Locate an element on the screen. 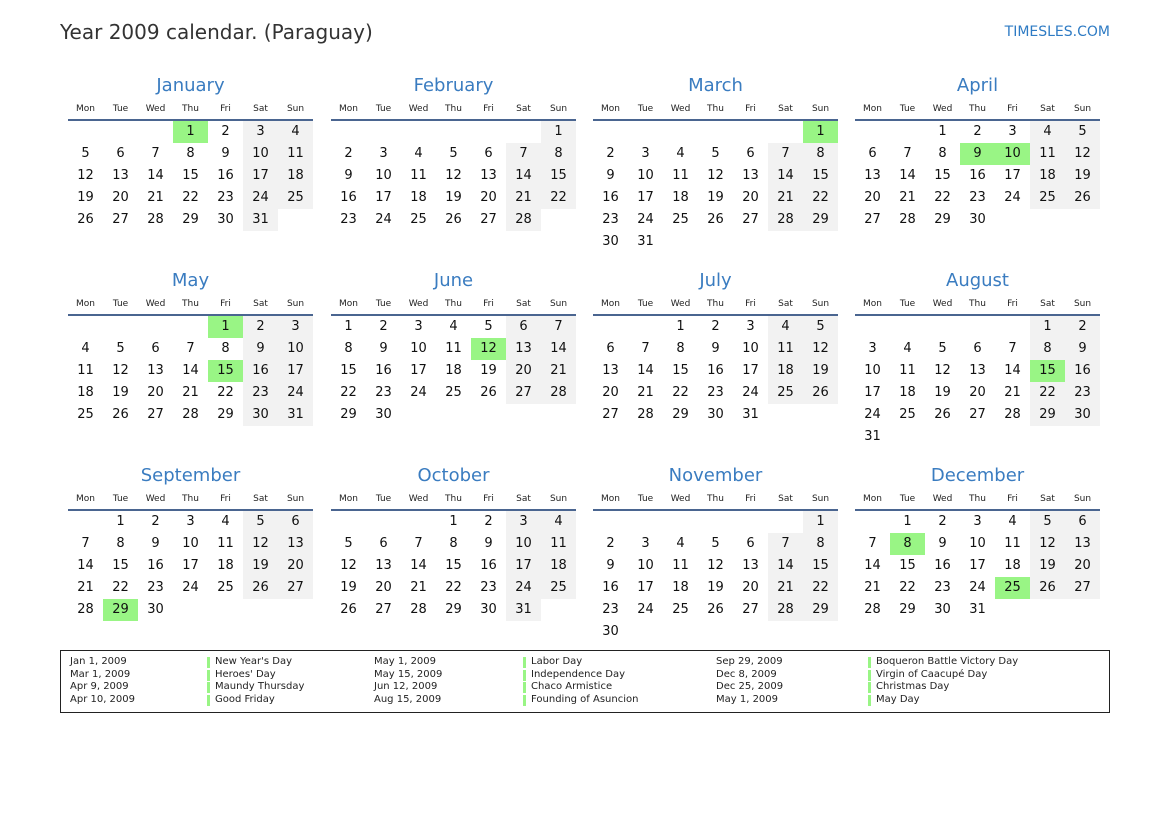 This screenshot has width=1169, height=827. day-cell: 18 is located at coordinates (453, 370).